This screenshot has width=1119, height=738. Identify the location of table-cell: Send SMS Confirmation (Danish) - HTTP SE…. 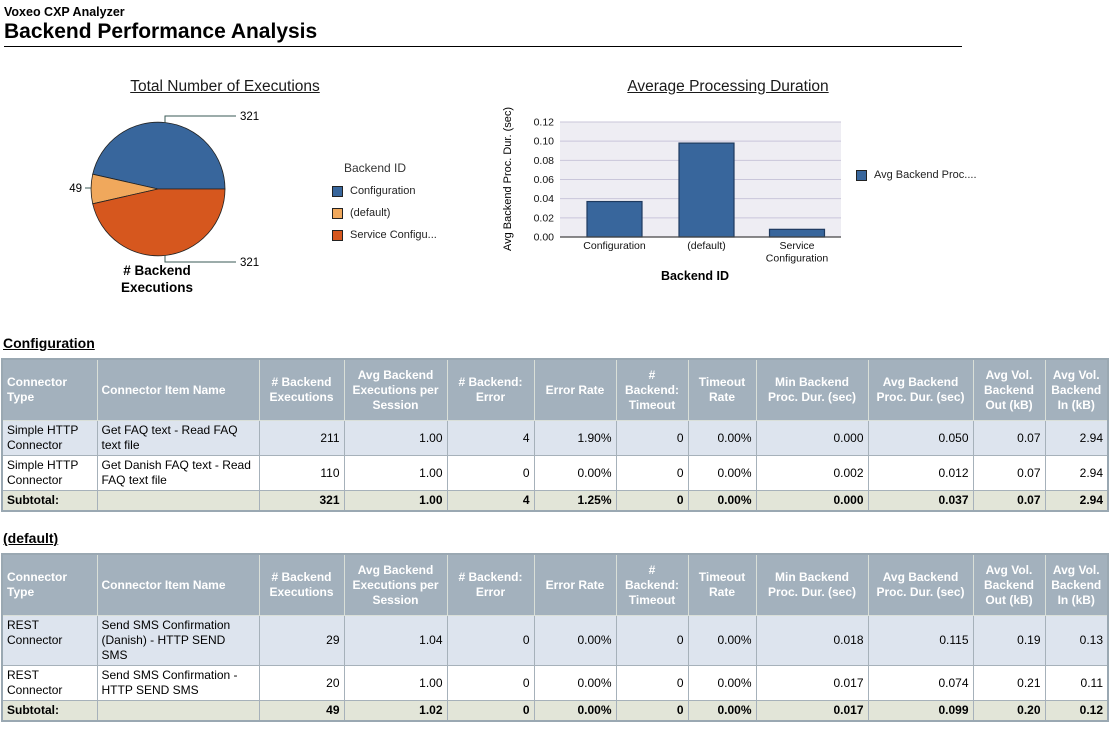
(178, 640).